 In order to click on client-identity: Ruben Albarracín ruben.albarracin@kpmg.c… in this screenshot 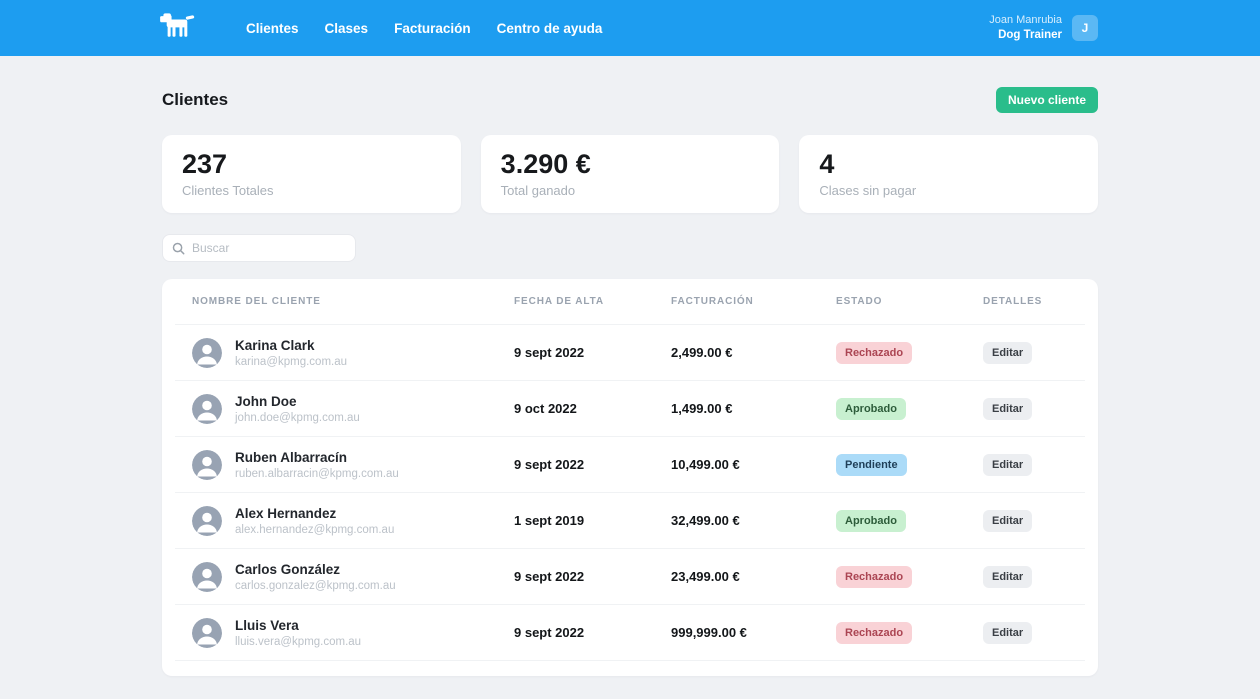, I will do `click(317, 465)`.